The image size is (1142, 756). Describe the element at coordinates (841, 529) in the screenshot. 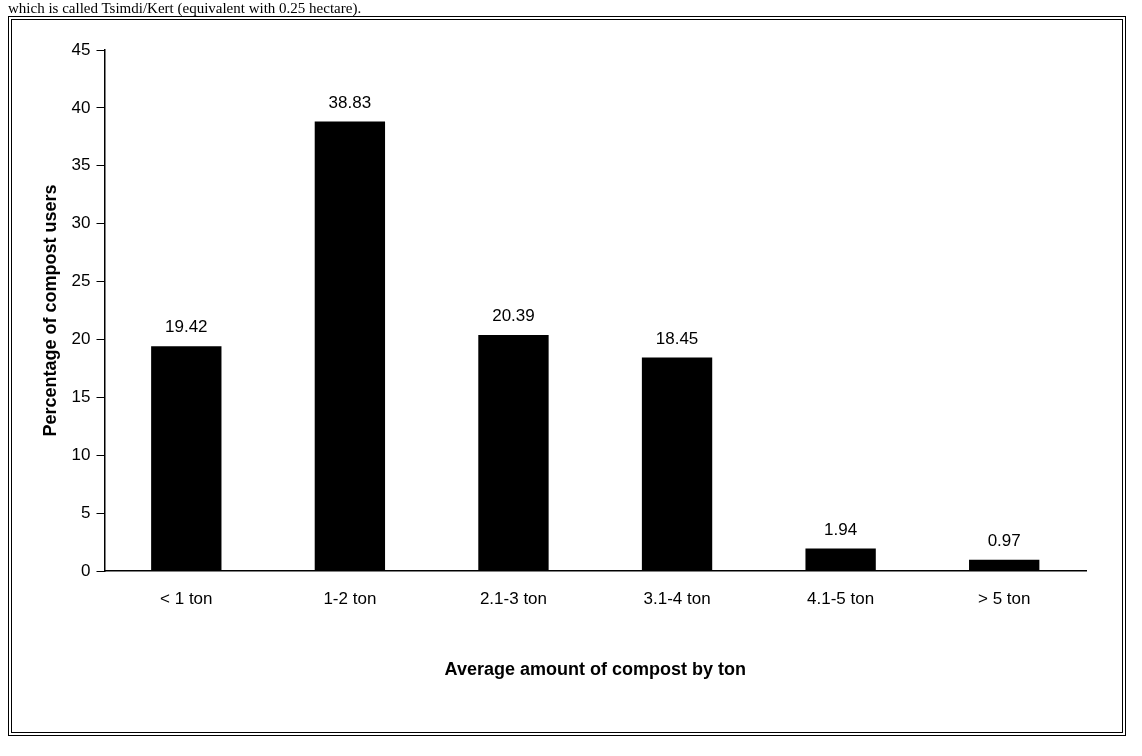

I see `data-label: 1.94` at that location.